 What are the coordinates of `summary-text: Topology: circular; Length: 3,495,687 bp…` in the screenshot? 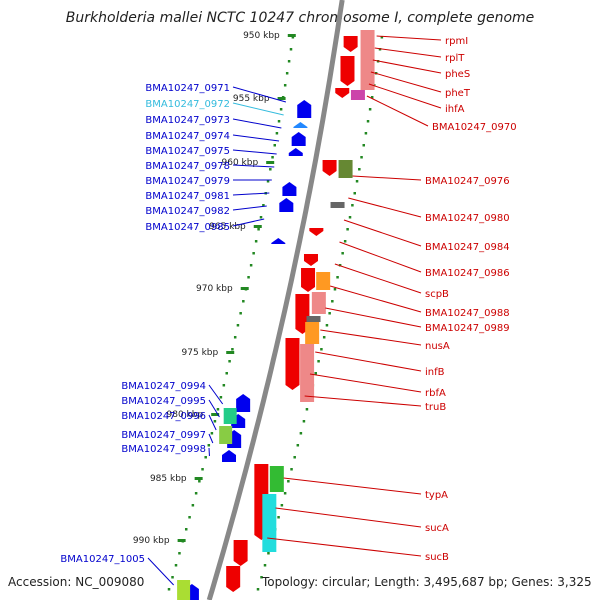 It's located at (427, 582).